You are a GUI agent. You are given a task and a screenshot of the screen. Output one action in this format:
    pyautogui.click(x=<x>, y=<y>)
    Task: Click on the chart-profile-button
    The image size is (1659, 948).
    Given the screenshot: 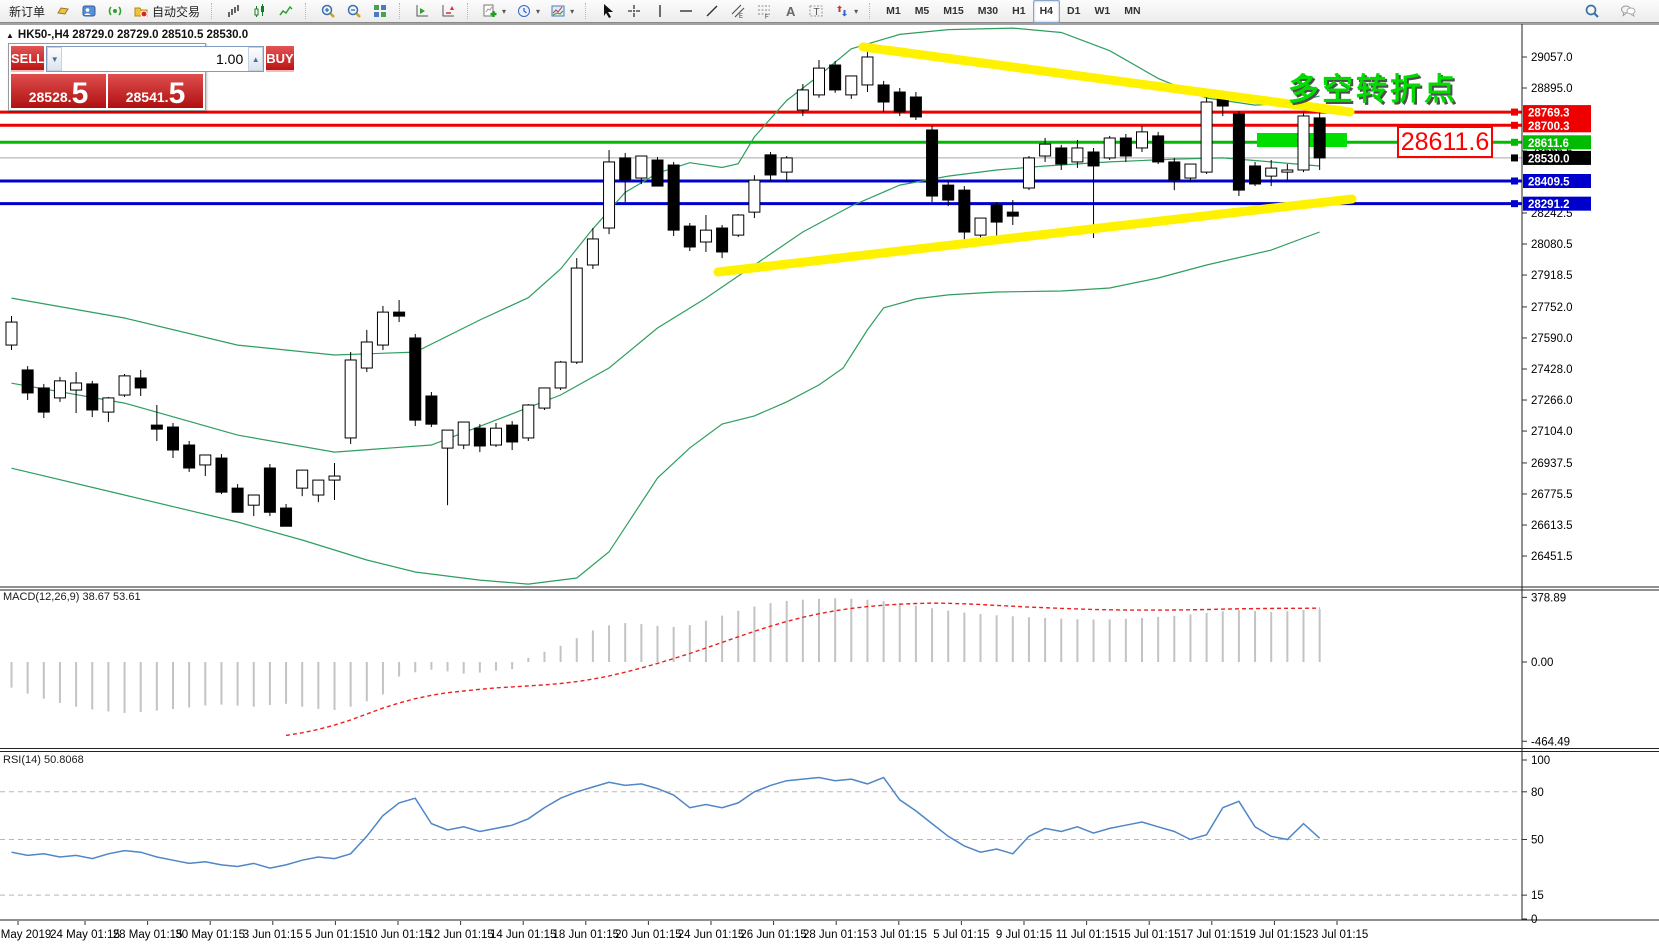 What is the action you would take?
    pyautogui.click(x=89, y=11)
    